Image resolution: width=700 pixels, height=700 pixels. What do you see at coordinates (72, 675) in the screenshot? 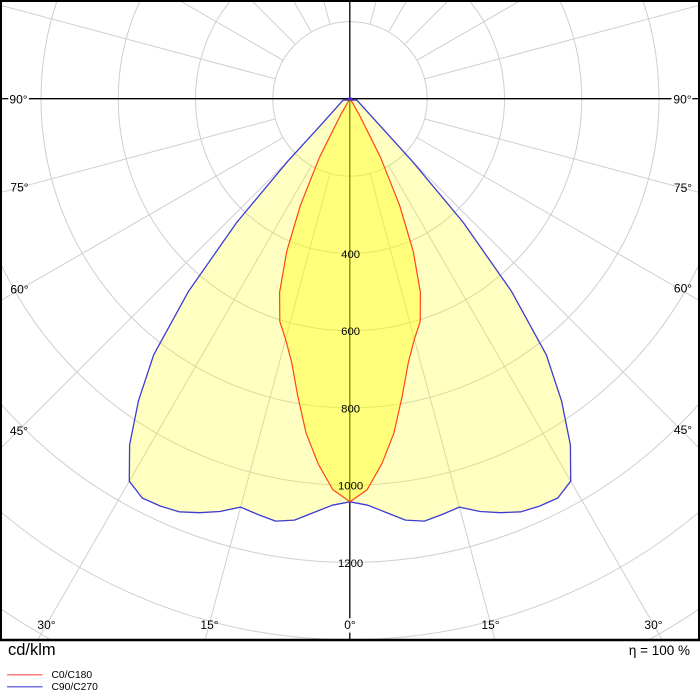
I see `svg-text: C0/C180` at bounding box center [72, 675].